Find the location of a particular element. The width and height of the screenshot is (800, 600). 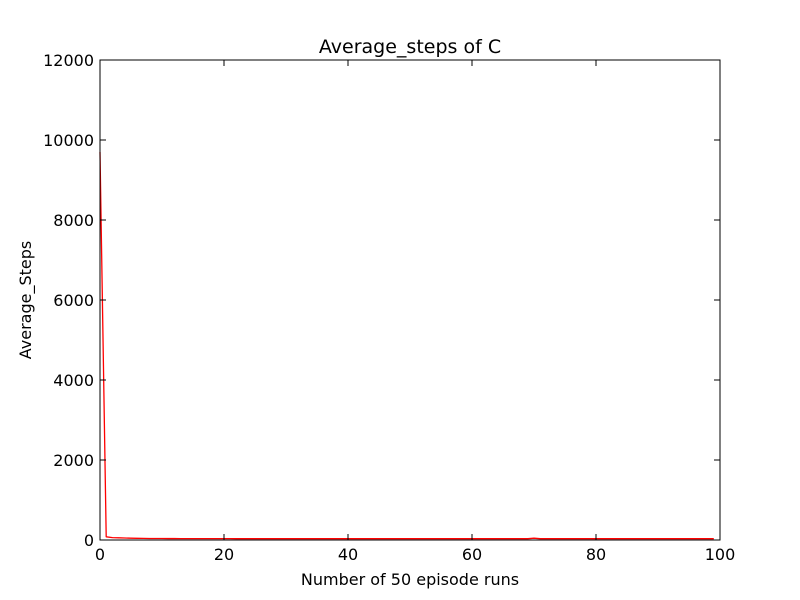

y-tick-label-0: 0 is located at coordinates (89, 540).